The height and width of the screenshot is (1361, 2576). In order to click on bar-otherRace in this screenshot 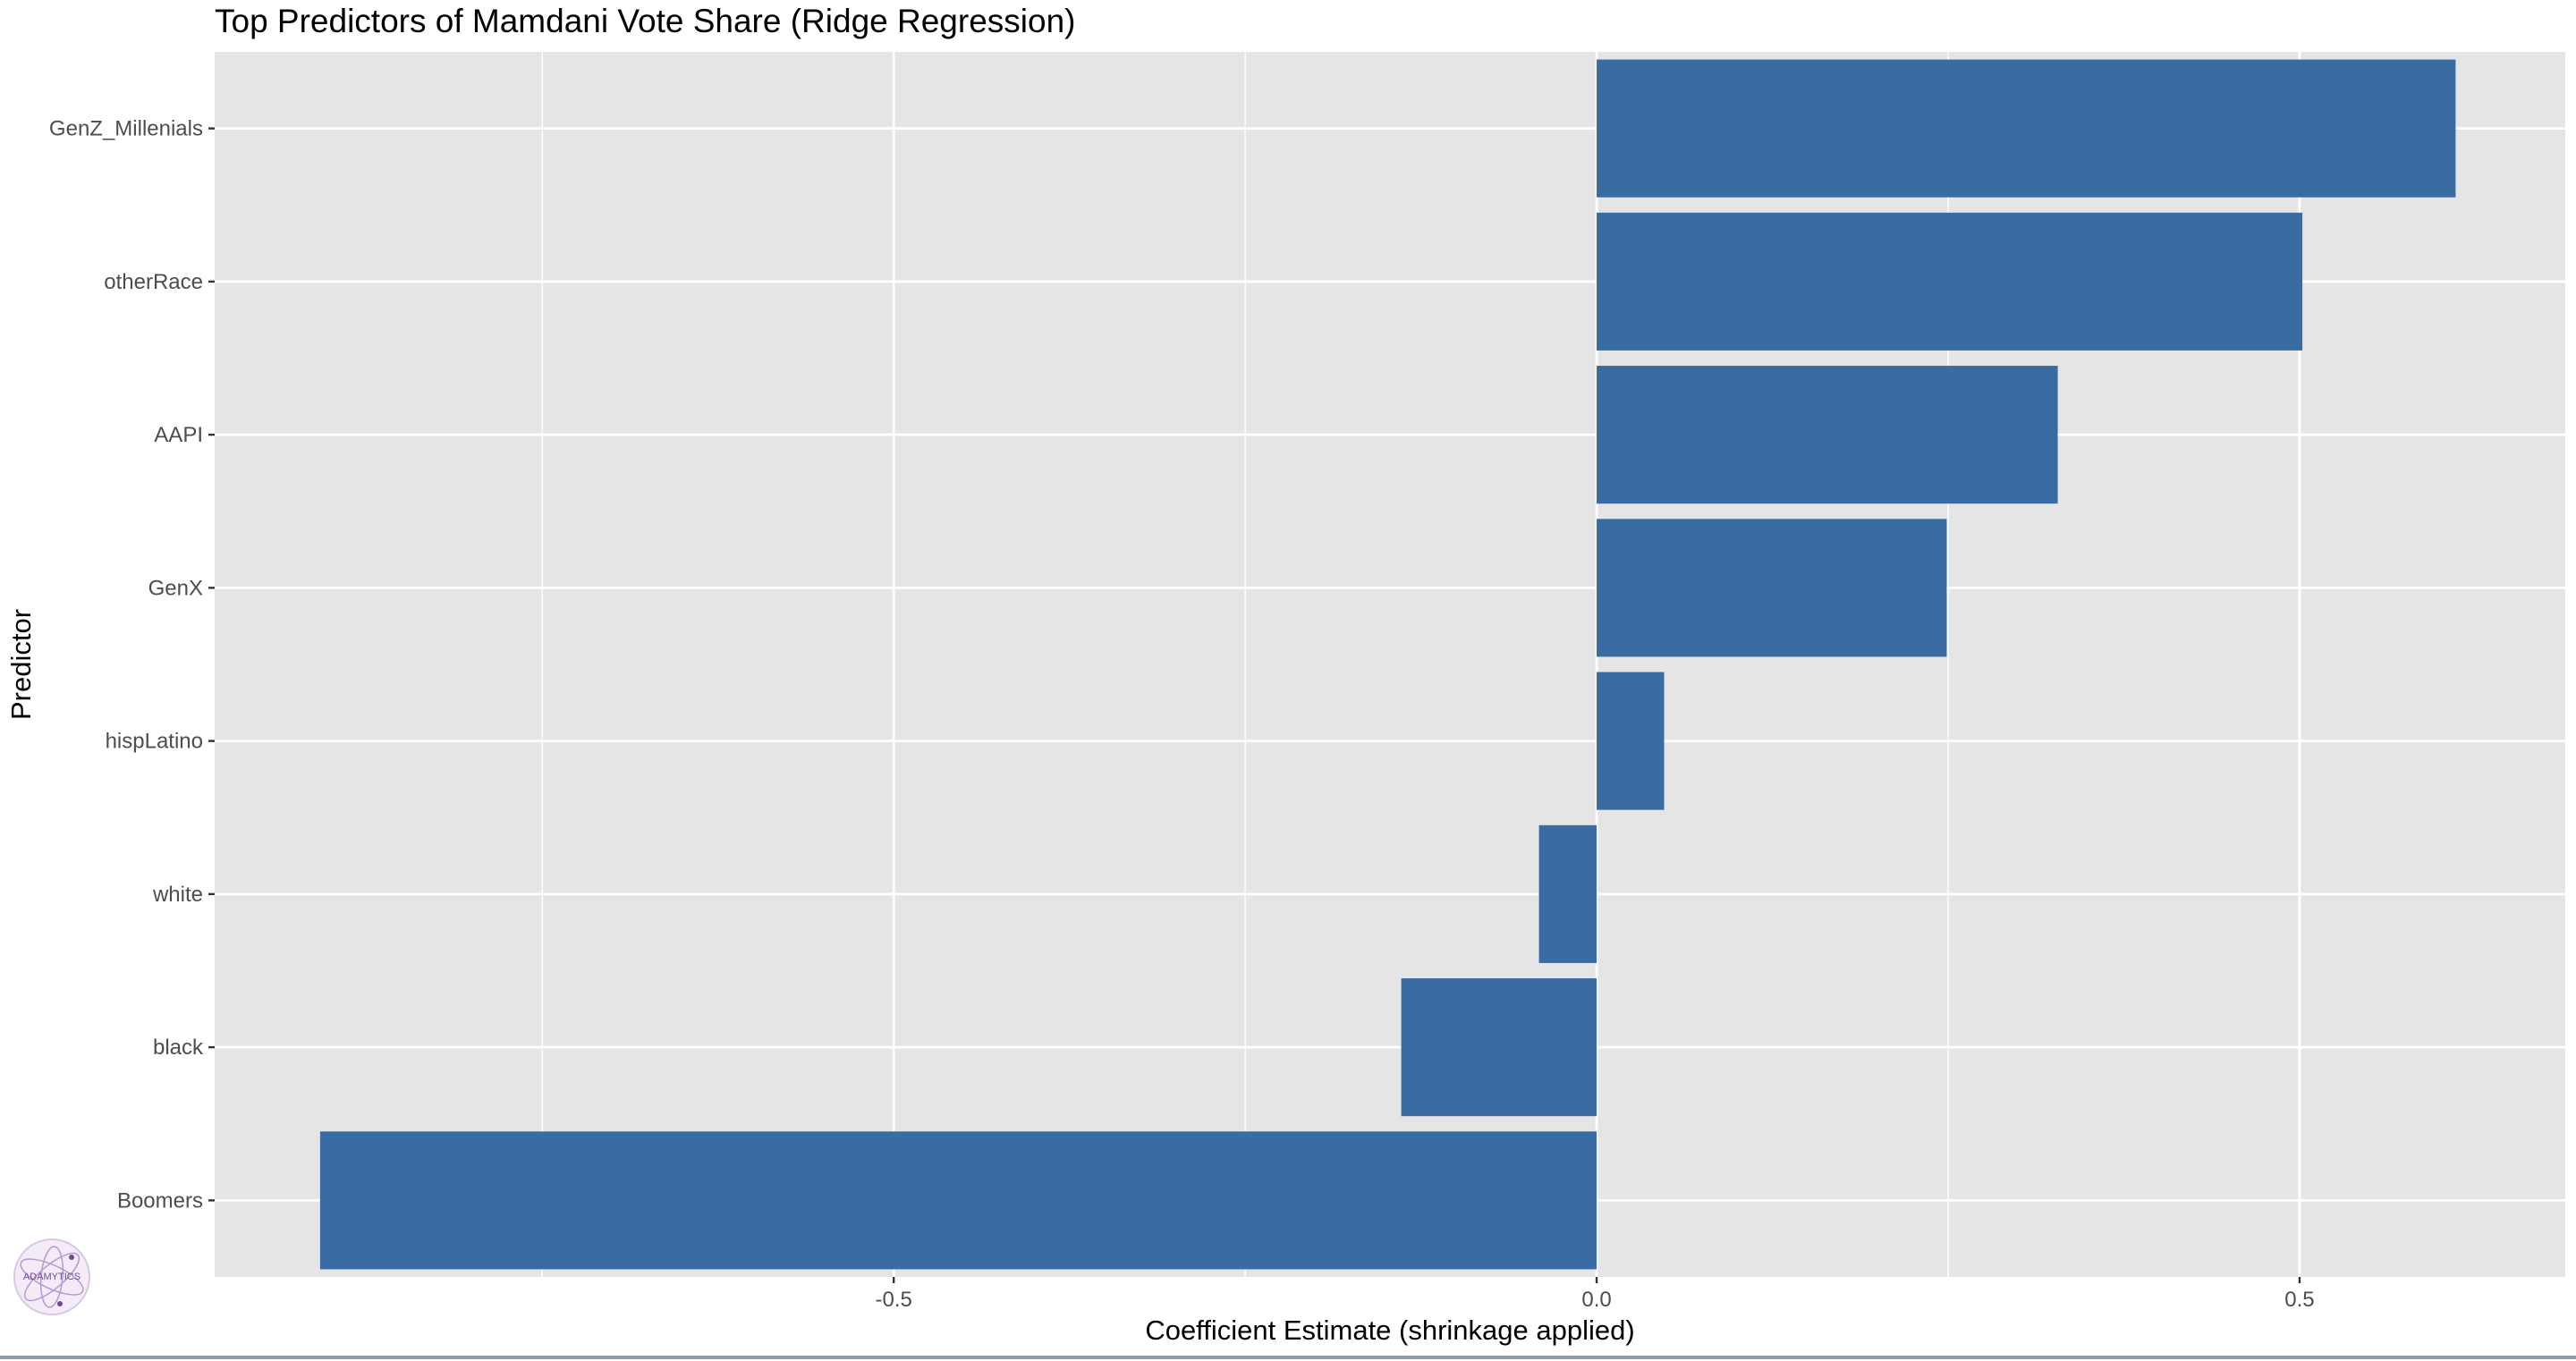, I will do `click(1950, 281)`.